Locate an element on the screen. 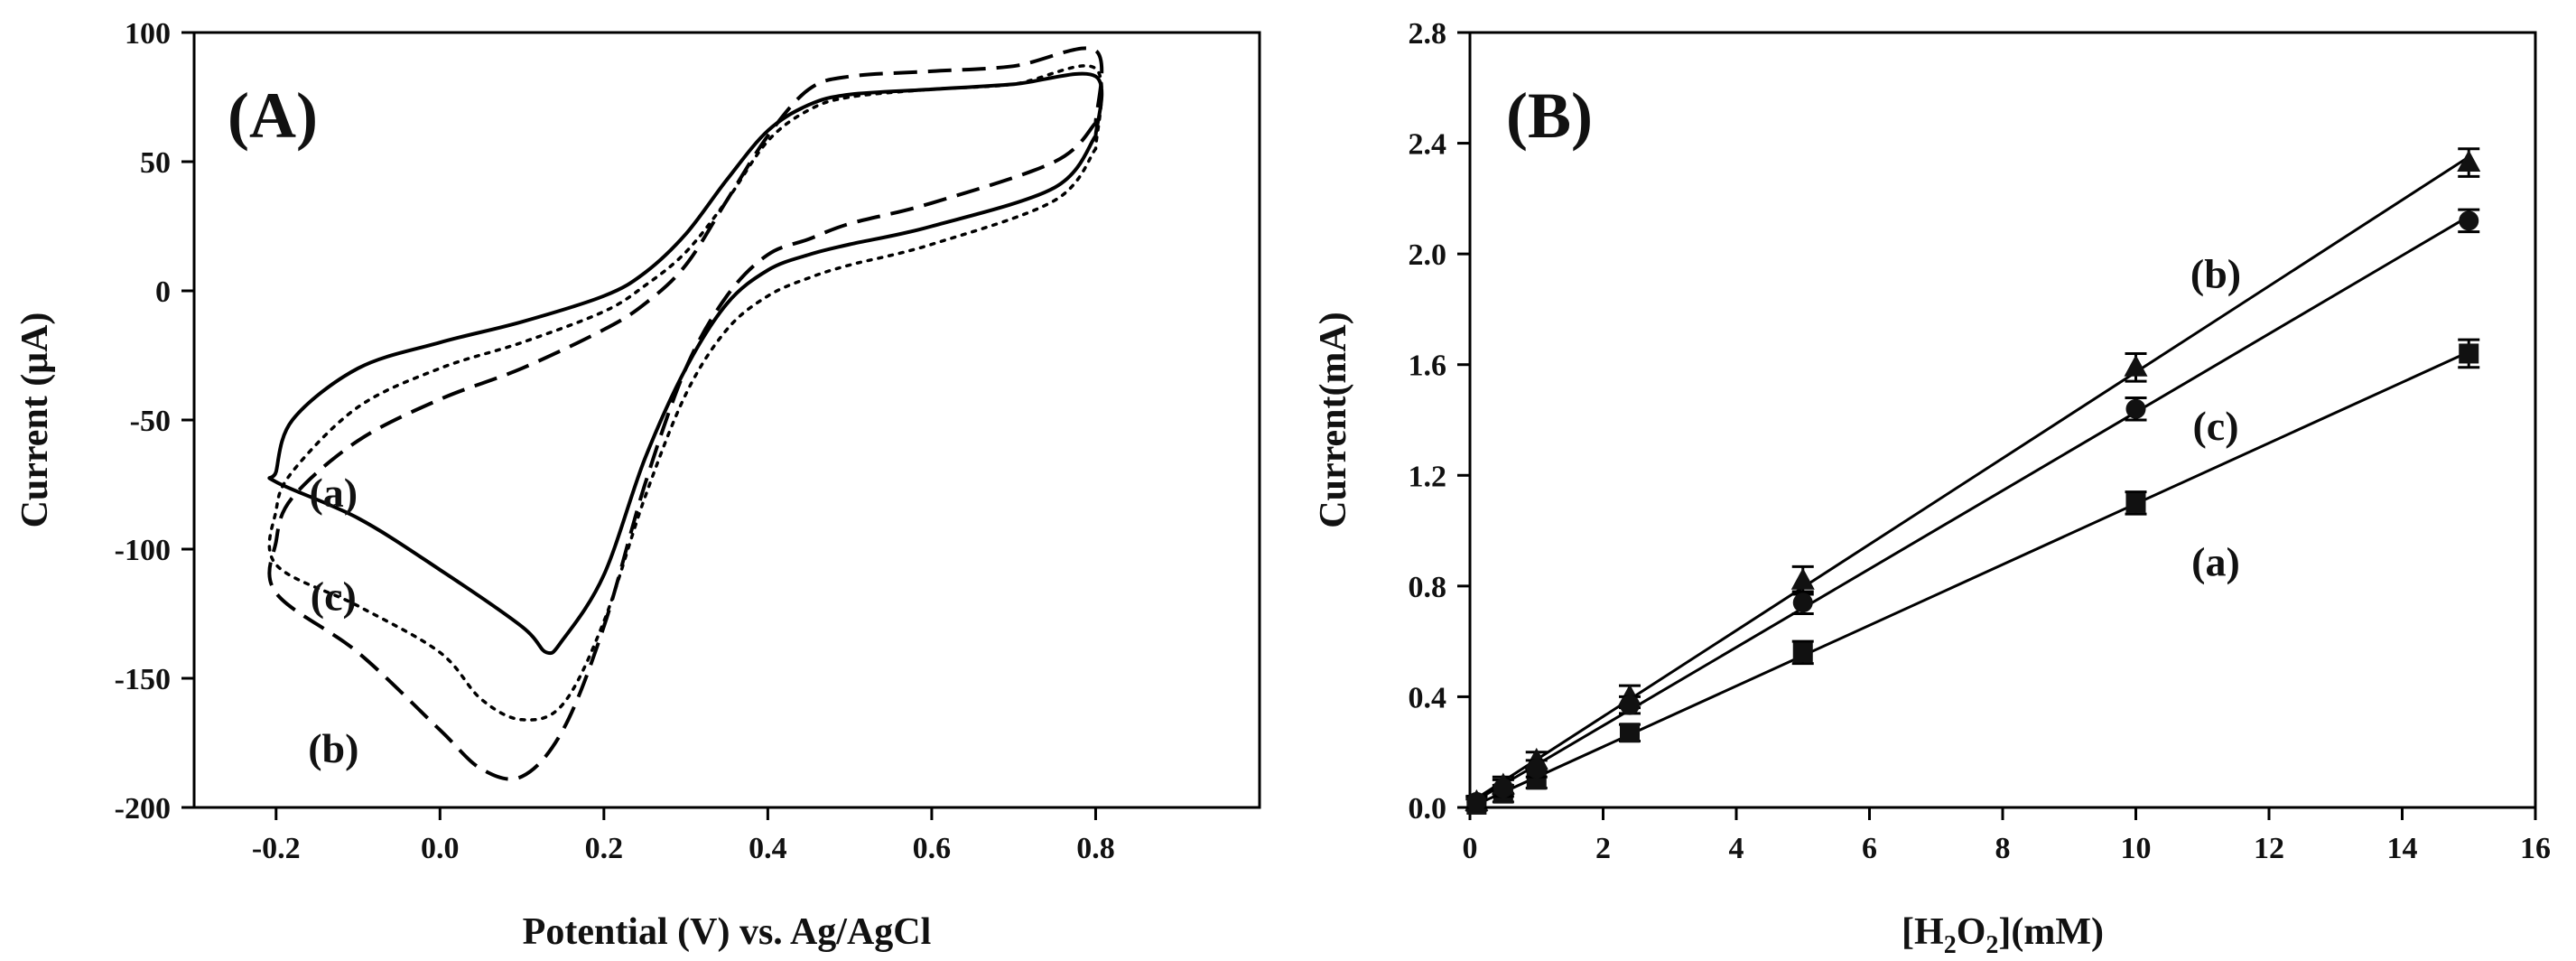 This screenshot has height=961, width=2576. panel-b-series-label: (a) is located at coordinates (2215, 561).